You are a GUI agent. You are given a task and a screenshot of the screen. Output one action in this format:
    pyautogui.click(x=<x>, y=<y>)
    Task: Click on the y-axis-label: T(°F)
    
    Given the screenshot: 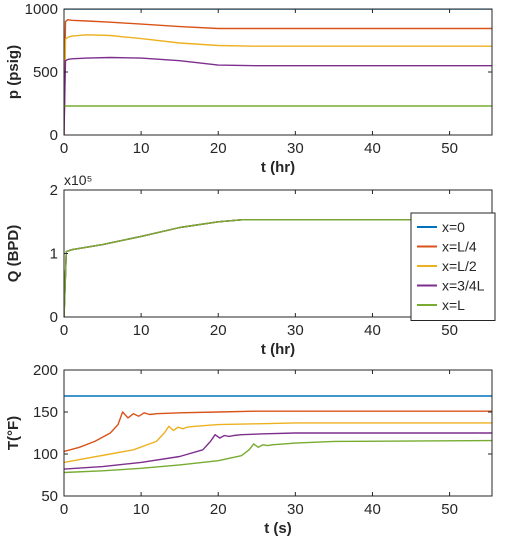 What is the action you would take?
    pyautogui.click(x=13, y=433)
    